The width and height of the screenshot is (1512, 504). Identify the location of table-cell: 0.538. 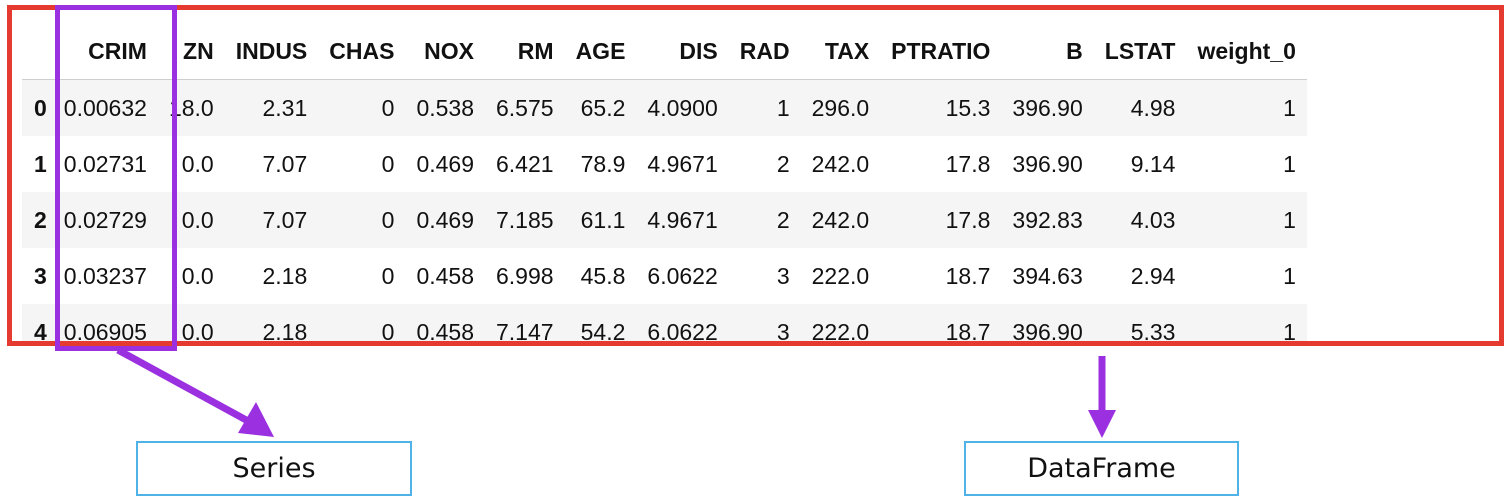
(445, 107).